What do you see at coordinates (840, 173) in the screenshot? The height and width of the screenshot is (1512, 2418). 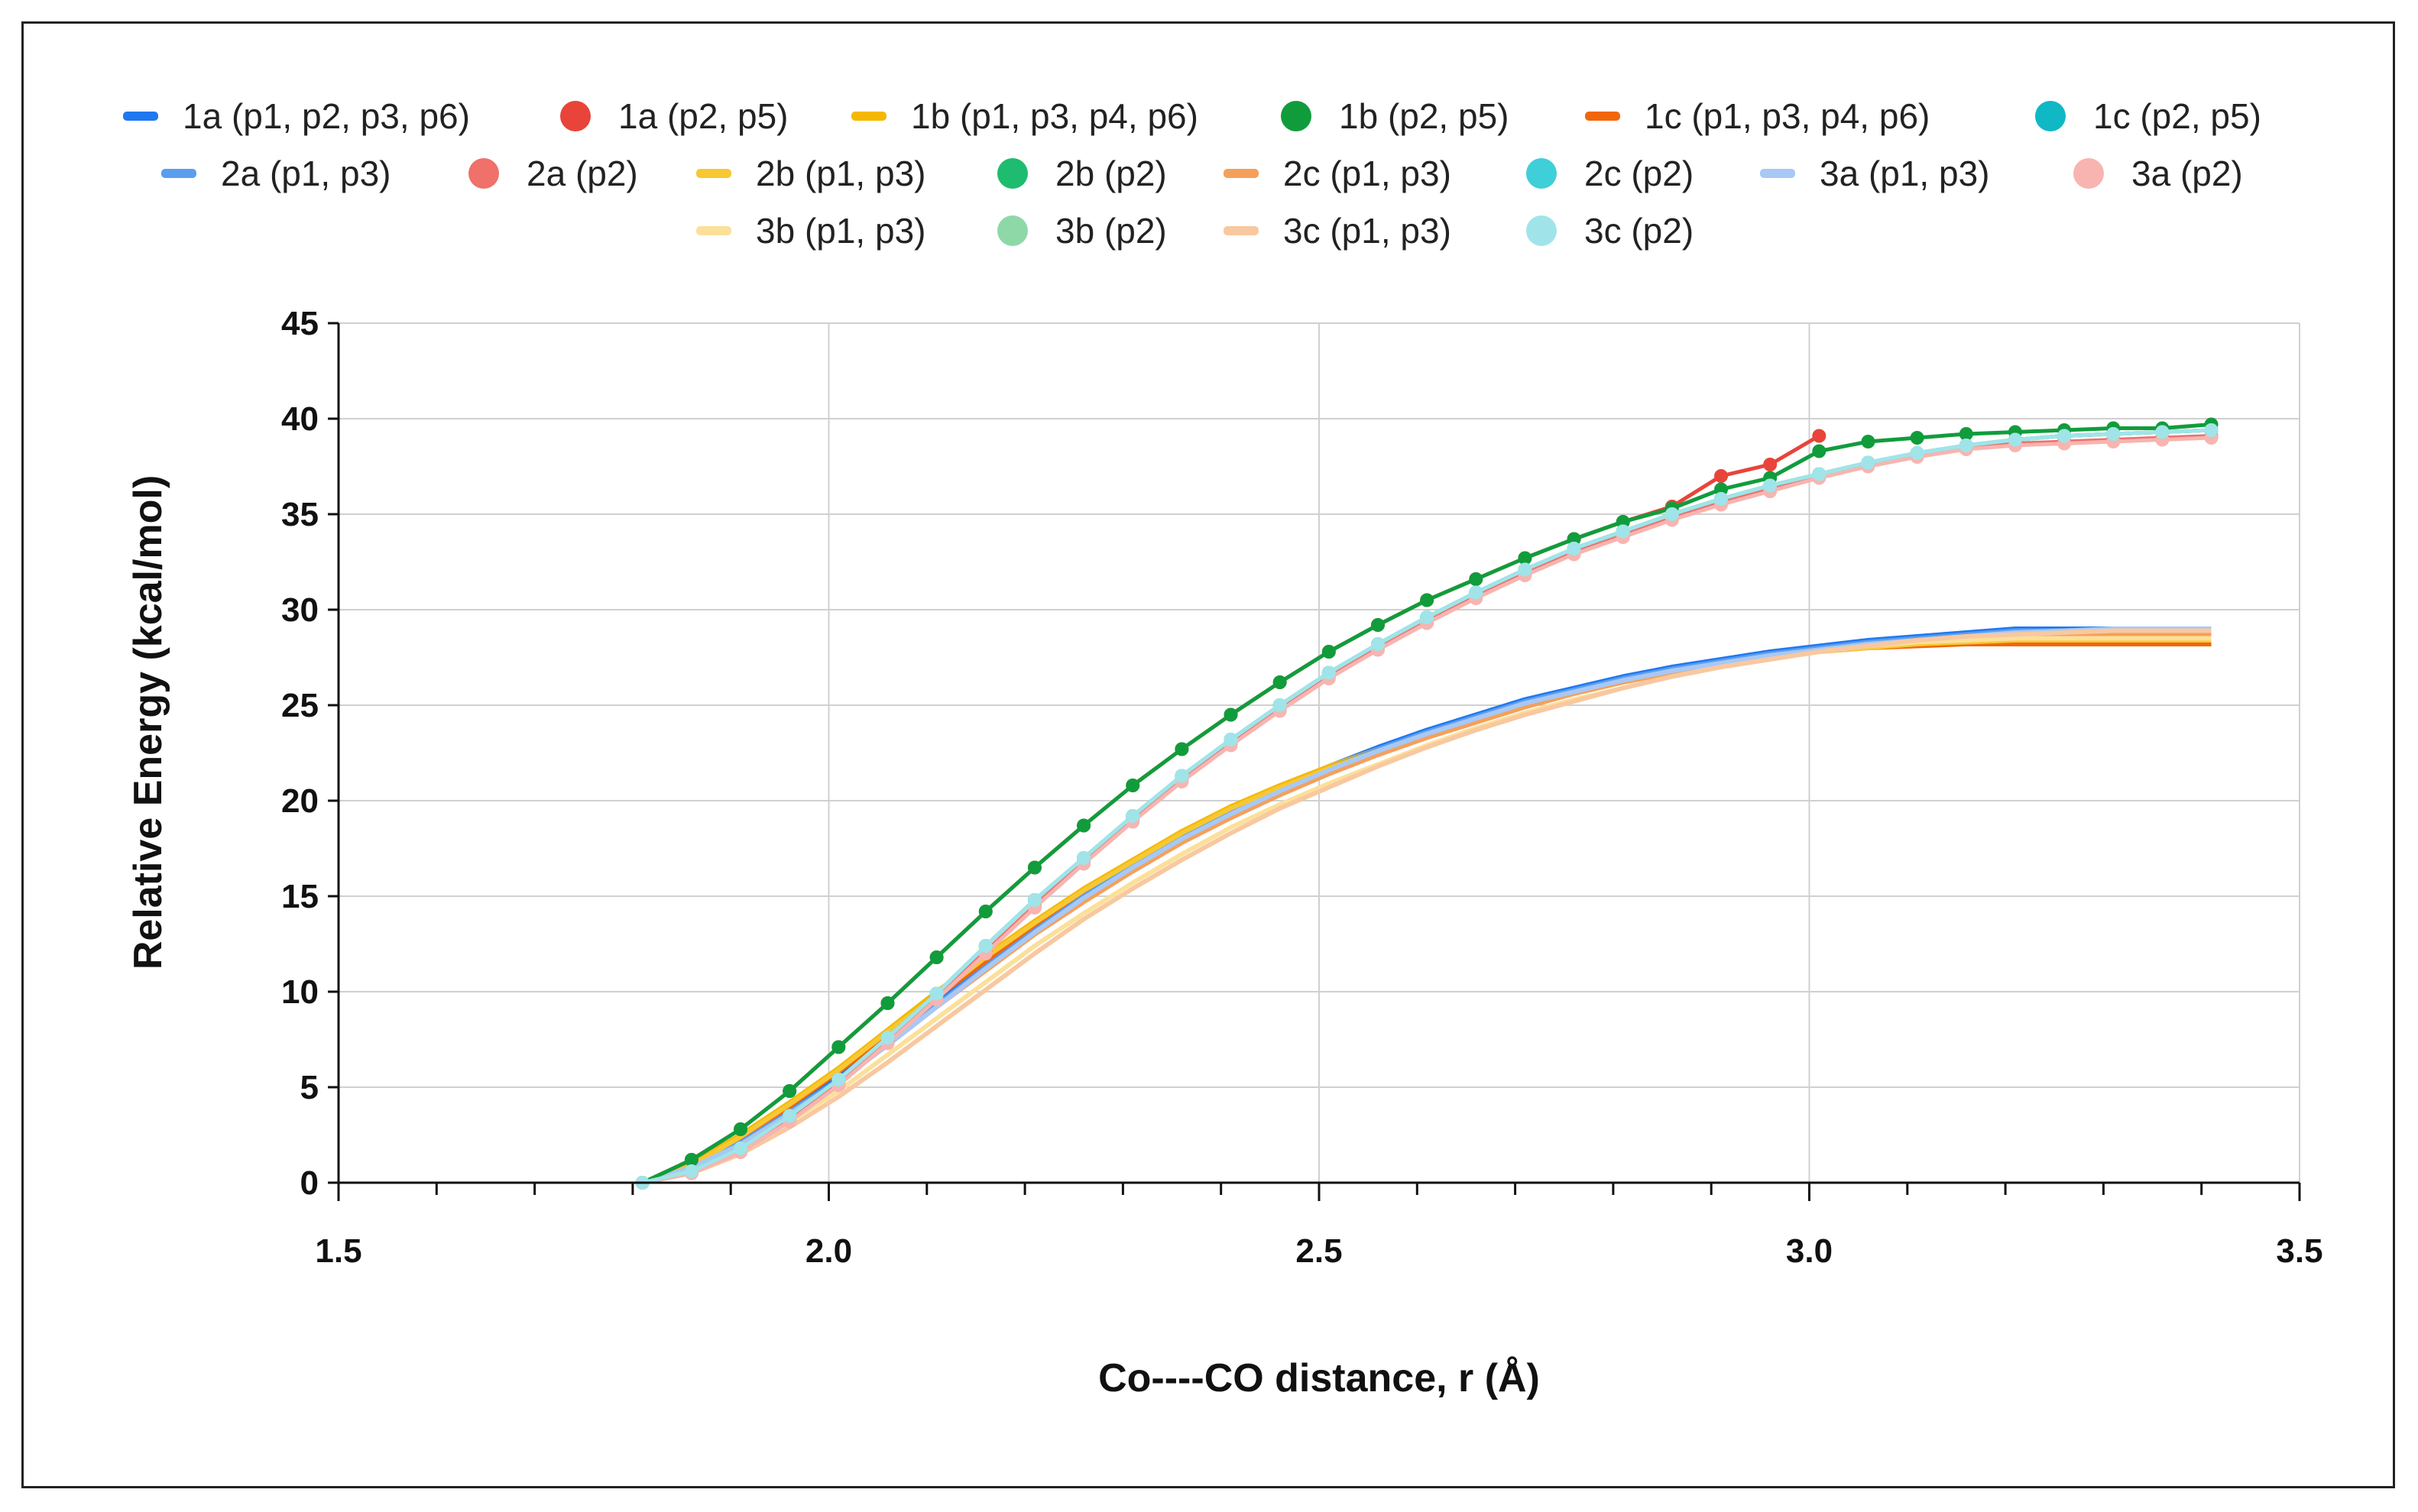 I see `legend-label: 2b (p1, p3)` at bounding box center [840, 173].